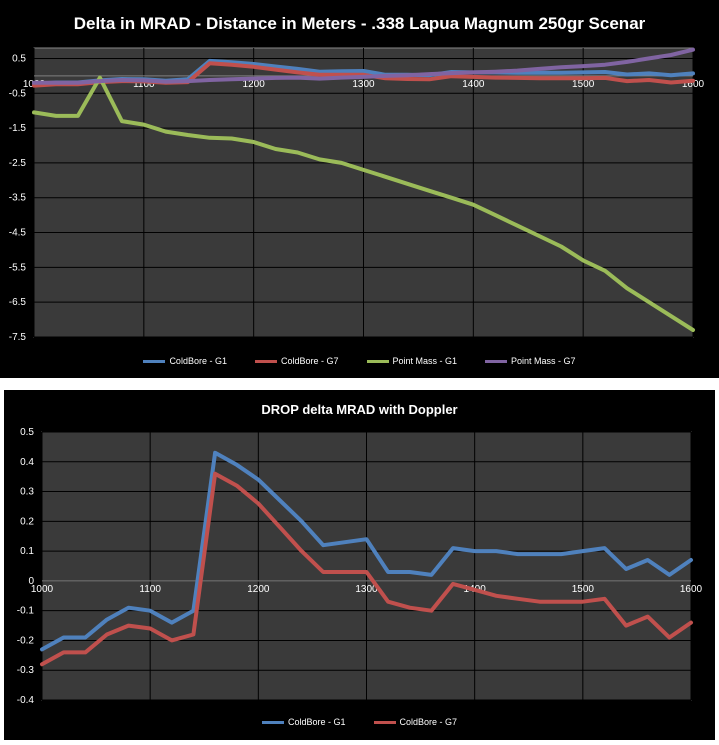 The image size is (719, 745). Describe the element at coordinates (473, 84) in the screenshot. I see `x-tick-label: 1400` at that location.